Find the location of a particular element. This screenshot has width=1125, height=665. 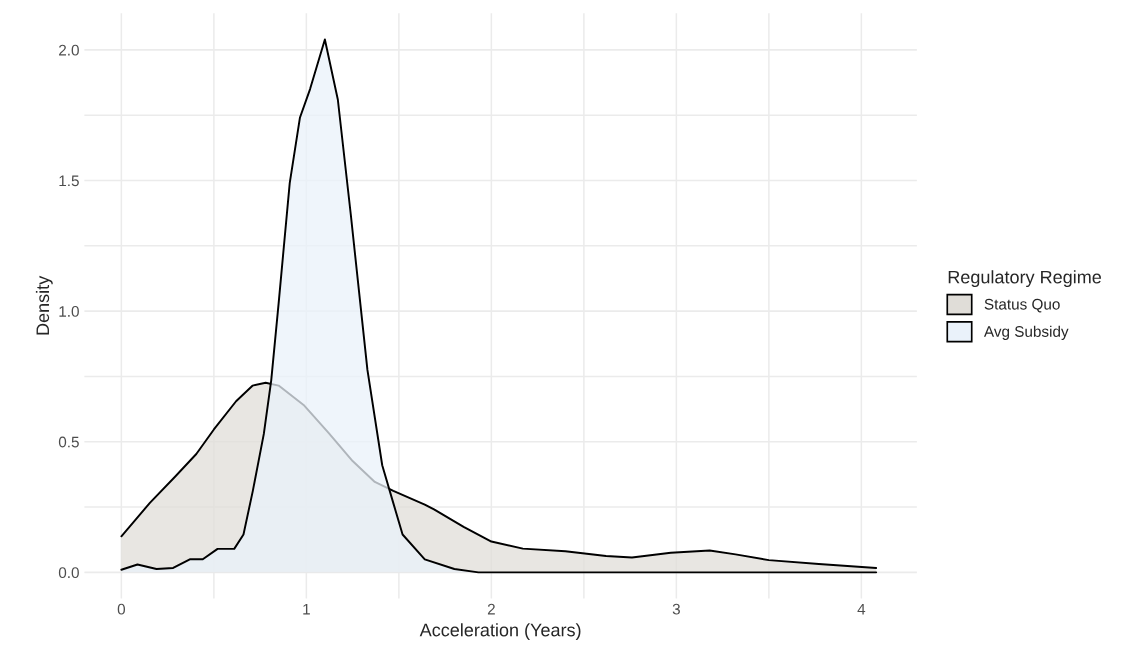

legend-label: Status Quo is located at coordinates (1022, 305).